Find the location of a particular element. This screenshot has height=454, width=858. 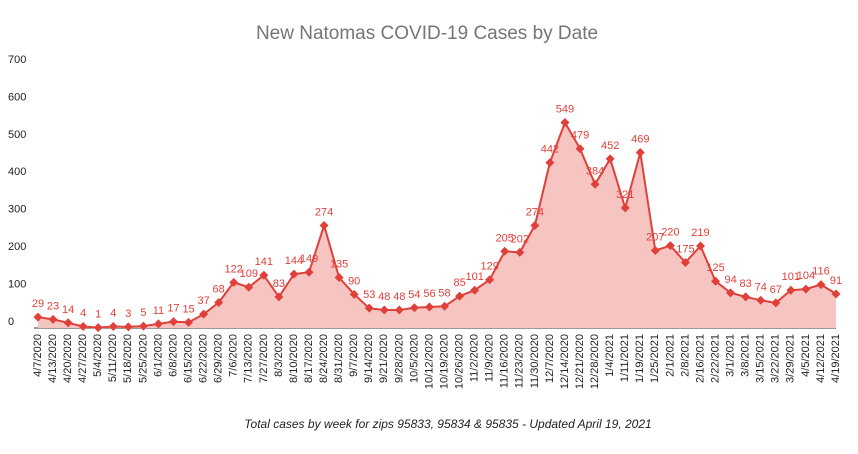

x-tick-label: 7/13/2020 is located at coordinates (249, 358).